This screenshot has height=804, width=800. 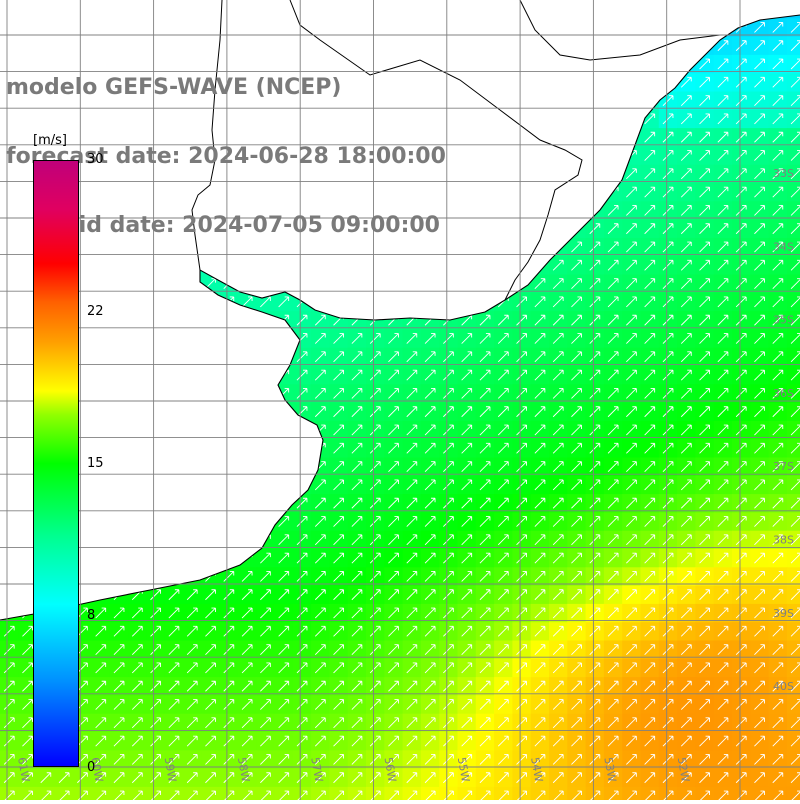 I want to click on longitude-label: 57W, so click(x=316, y=769).